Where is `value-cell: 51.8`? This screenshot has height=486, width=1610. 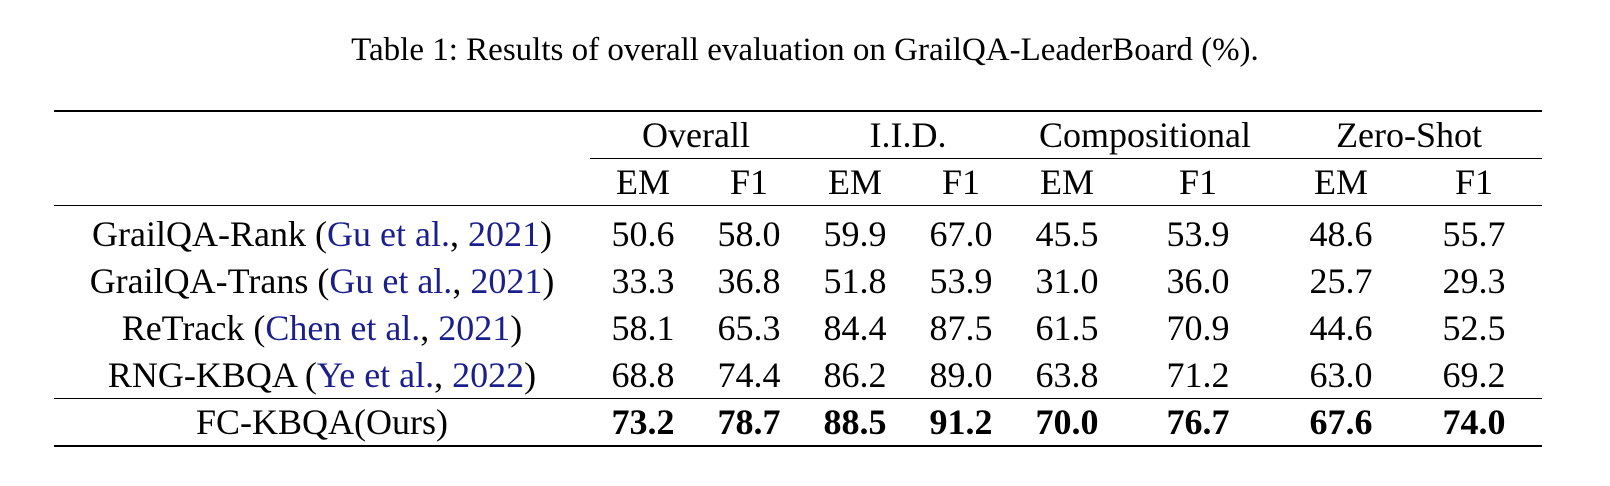 value-cell: 51.8 is located at coordinates (855, 280).